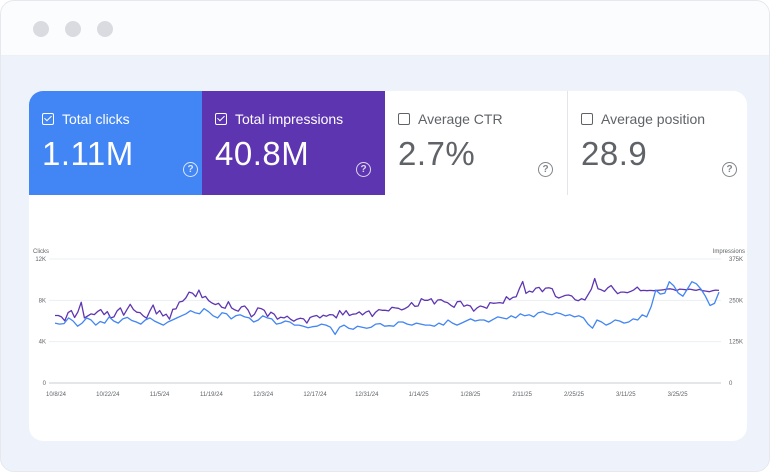 Image resolution: width=770 pixels, height=472 pixels. What do you see at coordinates (736, 343) in the screenshot?
I see `right-tick-label: 125K` at bounding box center [736, 343].